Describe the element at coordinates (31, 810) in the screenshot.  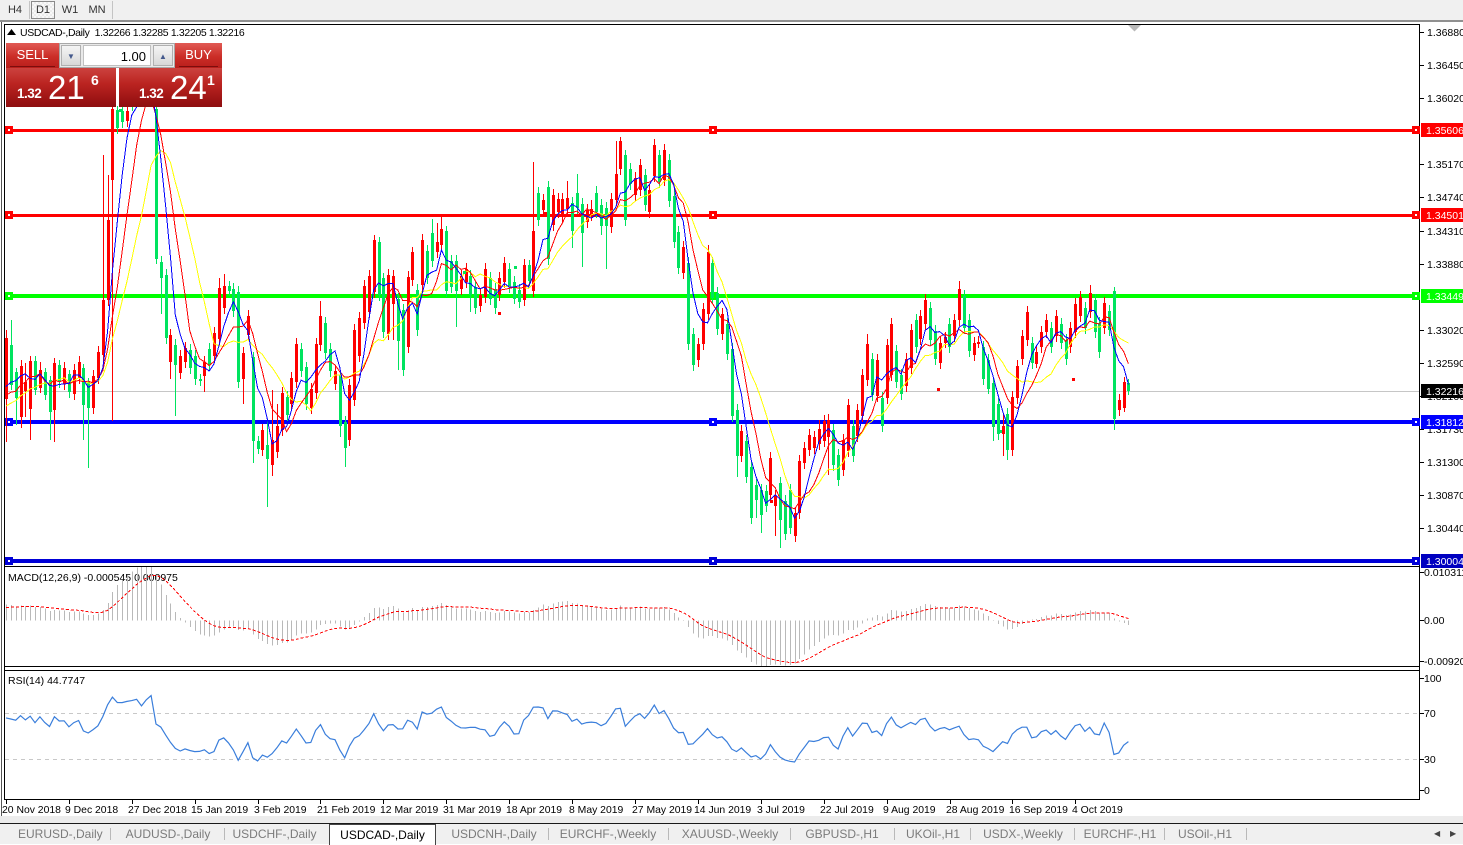
I see `svg-text: 20 Nov 2018` at that location.